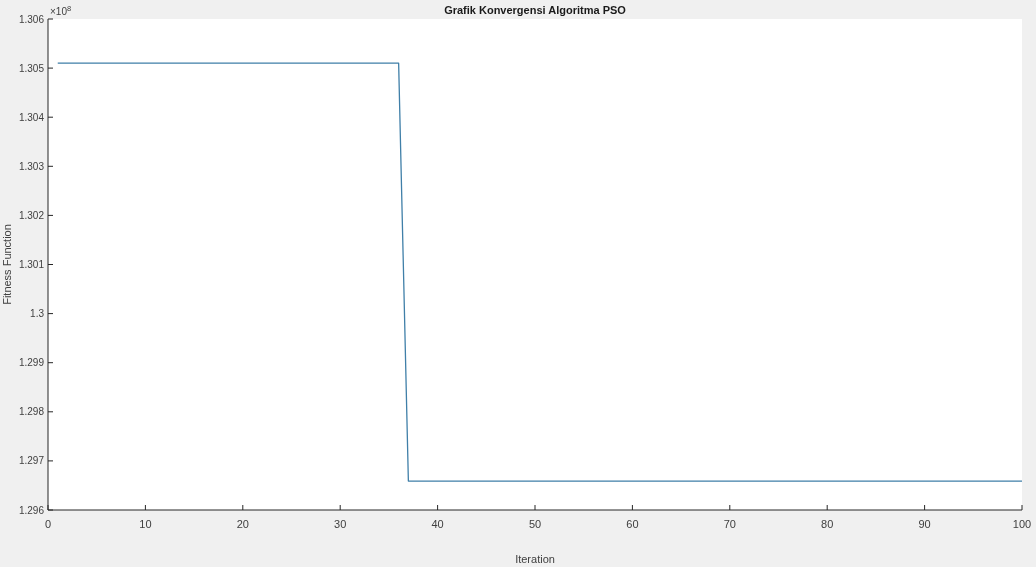 This screenshot has height=567, width=1036. What do you see at coordinates (535, 559) in the screenshot?
I see `x-axis-title: Iteration` at bounding box center [535, 559].